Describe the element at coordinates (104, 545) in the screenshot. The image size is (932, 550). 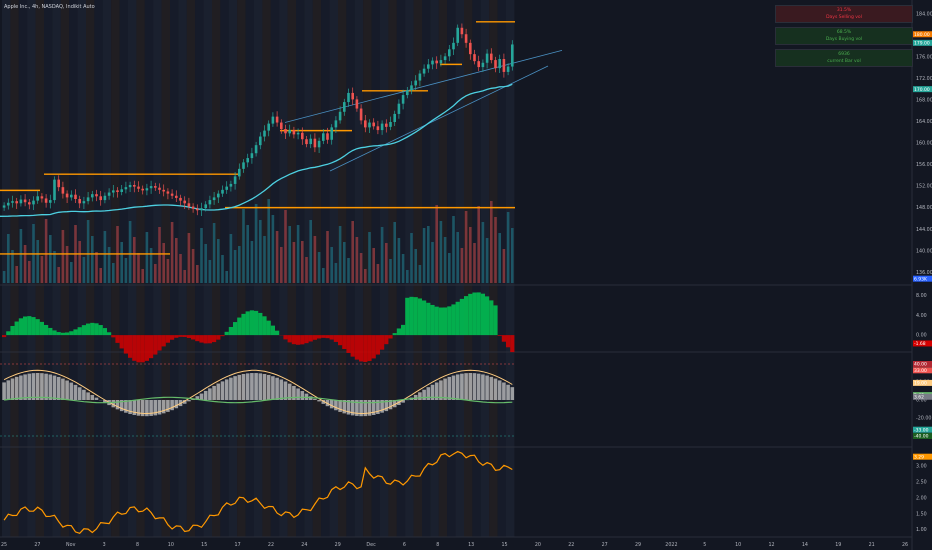
I see `time-tick-label: 3` at that location.